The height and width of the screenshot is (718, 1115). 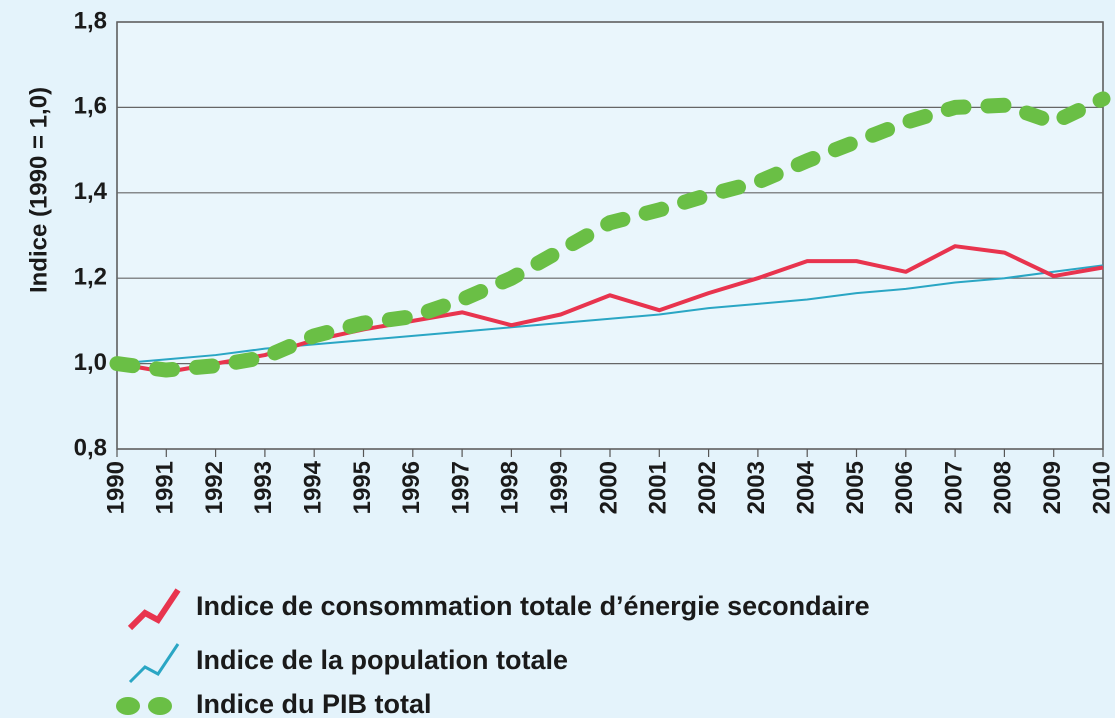 I want to click on x-tick-label: 1993, so click(x=263, y=487).